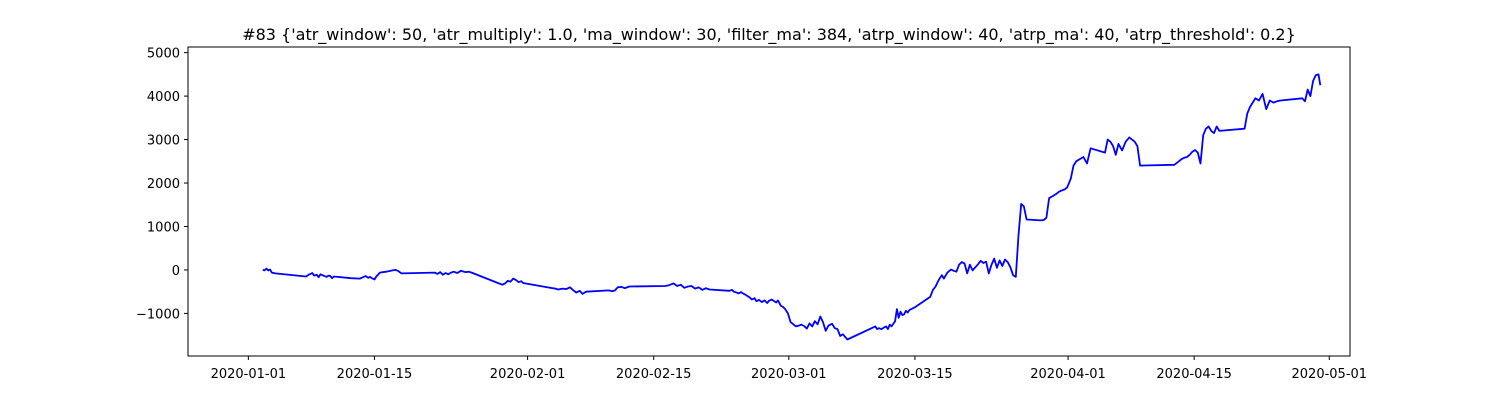 The width and height of the screenshot is (1500, 400). Describe the element at coordinates (163, 54) in the screenshot. I see `y-tick-label: 5000` at that location.